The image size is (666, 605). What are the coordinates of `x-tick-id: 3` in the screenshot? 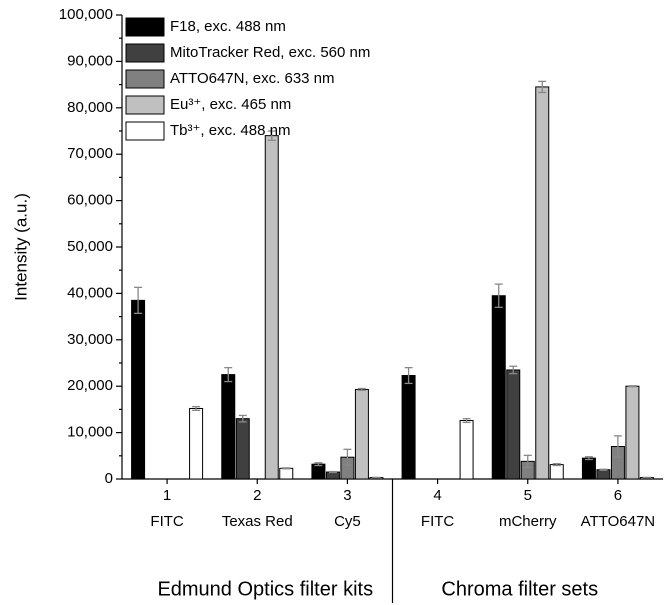 It's located at (347, 495).